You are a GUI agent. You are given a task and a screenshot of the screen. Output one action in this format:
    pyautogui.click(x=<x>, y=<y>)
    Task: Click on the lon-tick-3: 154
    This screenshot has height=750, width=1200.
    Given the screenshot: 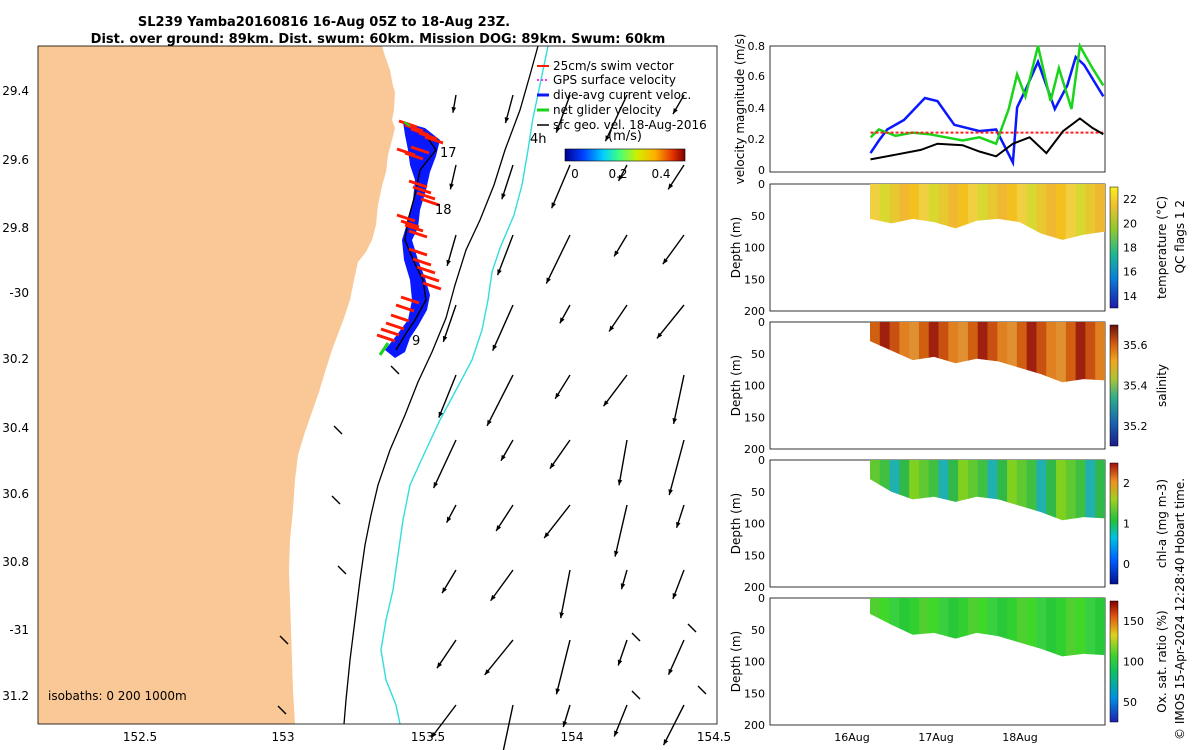 What is the action you would take?
    pyautogui.click(x=572, y=737)
    